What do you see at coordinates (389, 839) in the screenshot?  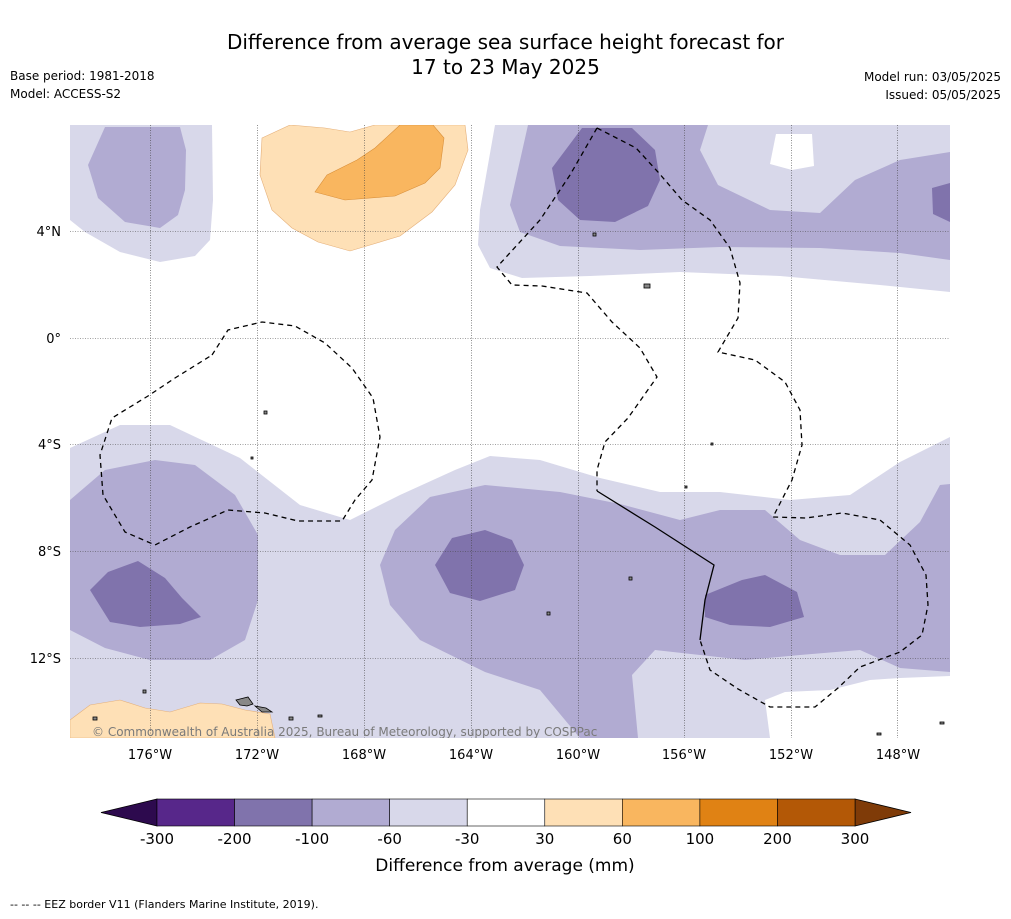 I see `colorbar-tick-label: -60` at bounding box center [389, 839].